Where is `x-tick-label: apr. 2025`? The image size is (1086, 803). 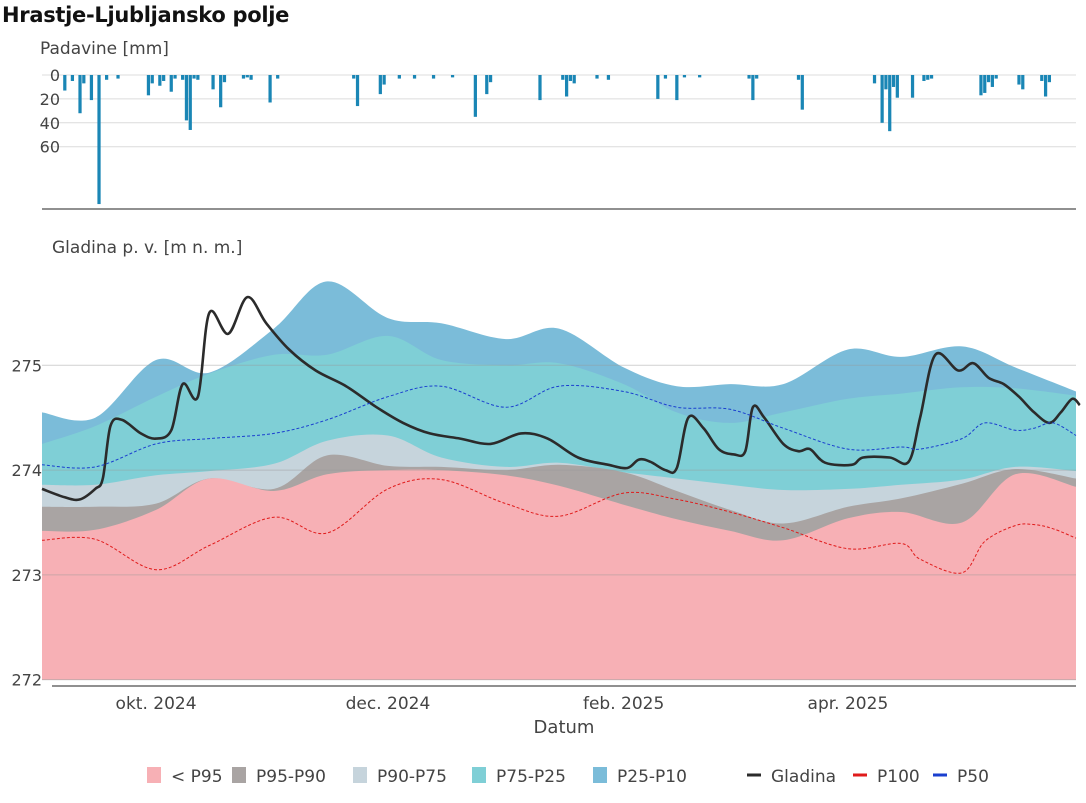
x-tick-label: apr. 2025 is located at coordinates (848, 704).